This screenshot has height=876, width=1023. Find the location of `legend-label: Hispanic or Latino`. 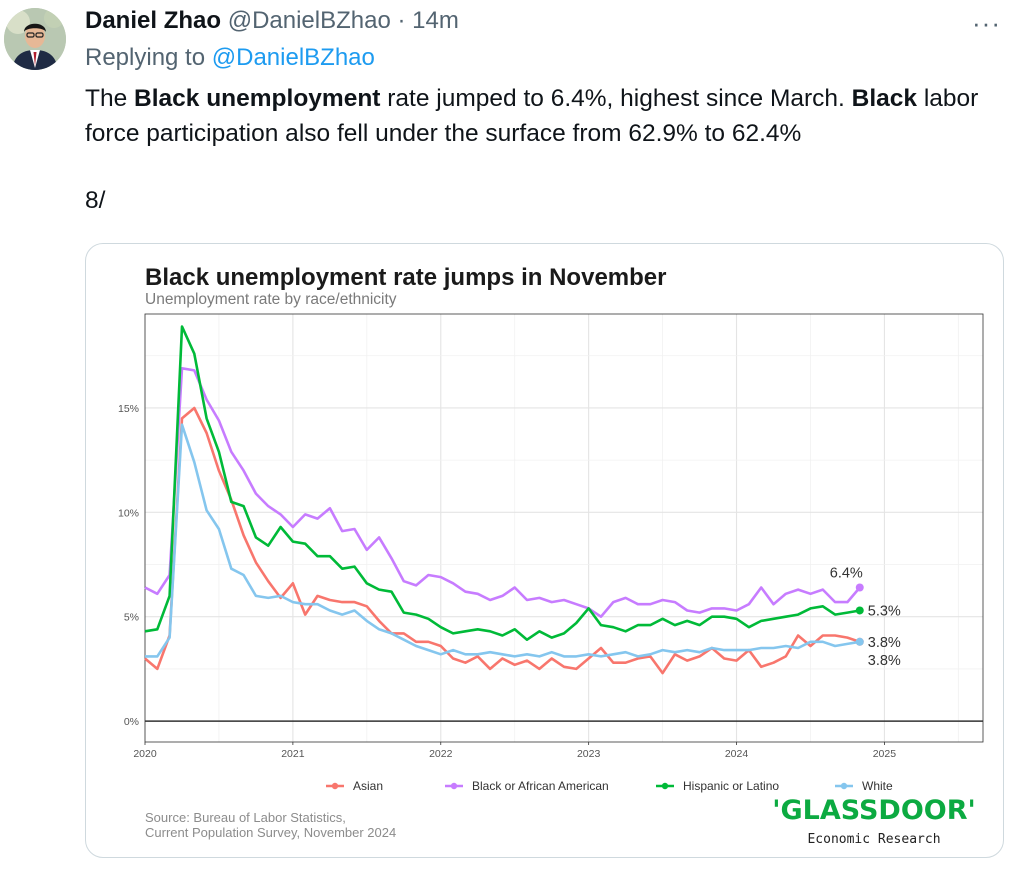

legend-label: Hispanic or Latino is located at coordinates (731, 786).